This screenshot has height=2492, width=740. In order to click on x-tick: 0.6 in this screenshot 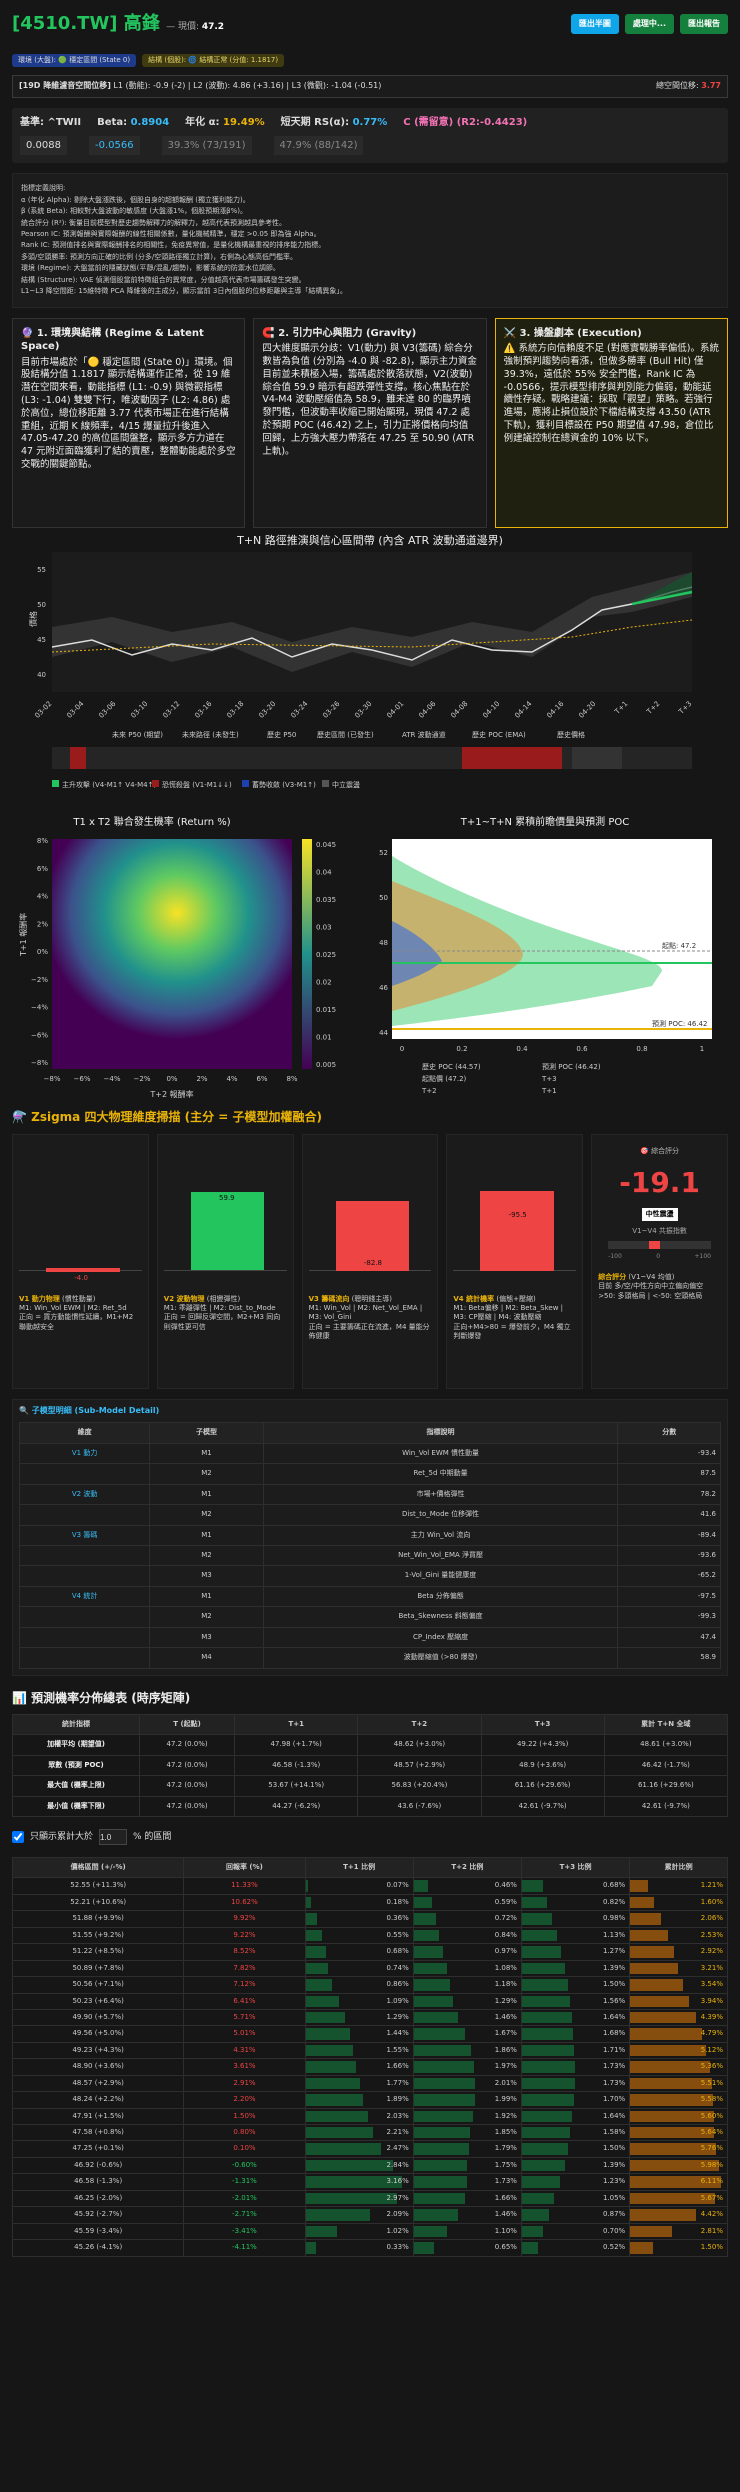, I will do `click(582, 1049)`.